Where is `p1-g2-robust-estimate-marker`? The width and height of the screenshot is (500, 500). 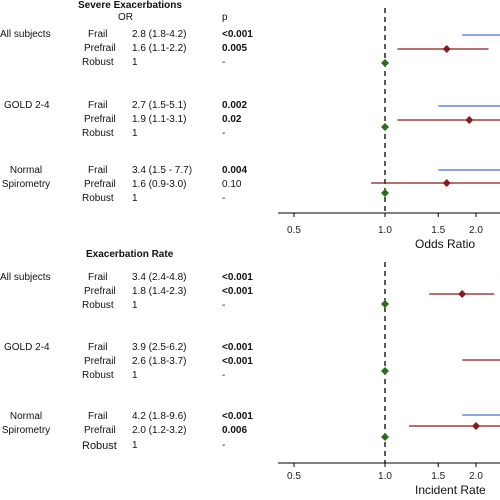 p1-g2-robust-estimate-marker is located at coordinates (385, 127).